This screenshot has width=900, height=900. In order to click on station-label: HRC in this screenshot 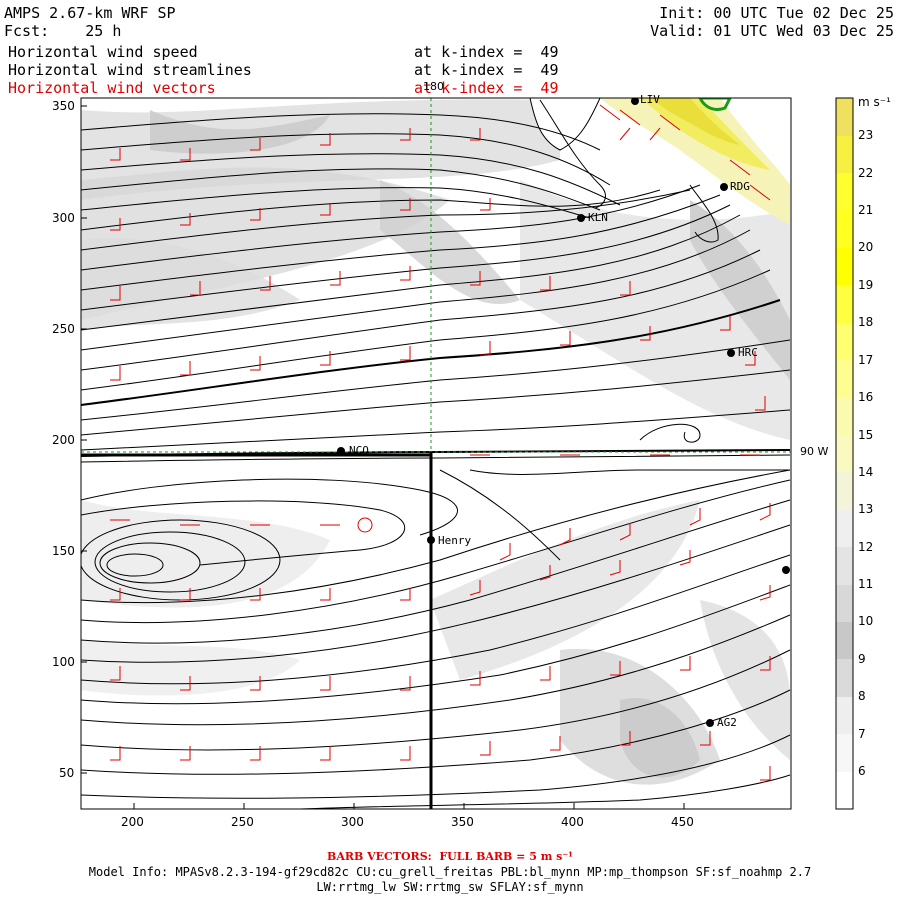, I will do `click(748, 352)`.